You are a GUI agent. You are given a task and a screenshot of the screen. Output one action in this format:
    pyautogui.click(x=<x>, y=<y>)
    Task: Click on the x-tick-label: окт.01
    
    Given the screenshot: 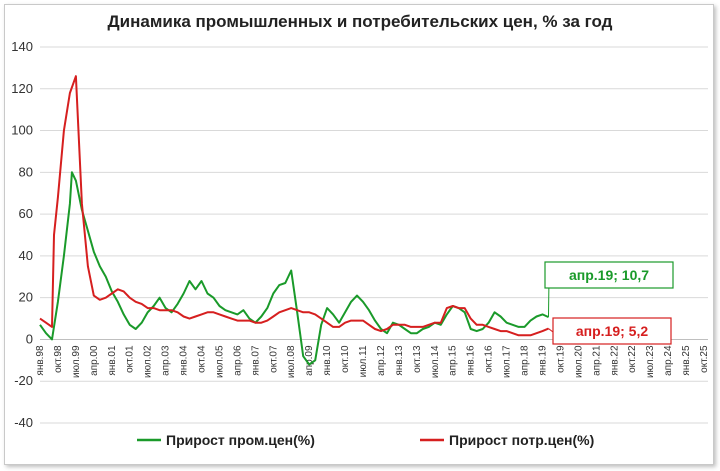 What is the action you would take?
    pyautogui.click(x=130, y=359)
    